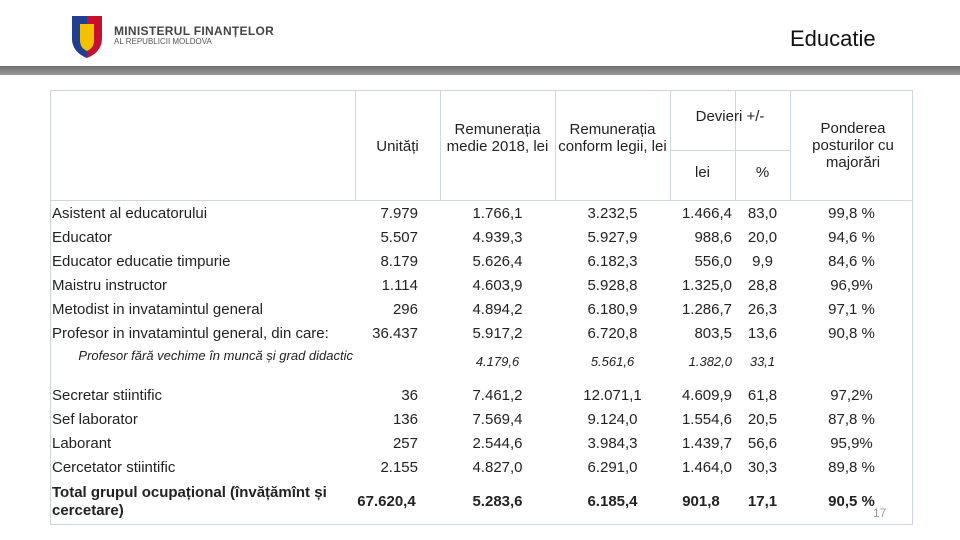 This screenshot has width=960, height=540. I want to click on cell: 61,8, so click(762, 395).